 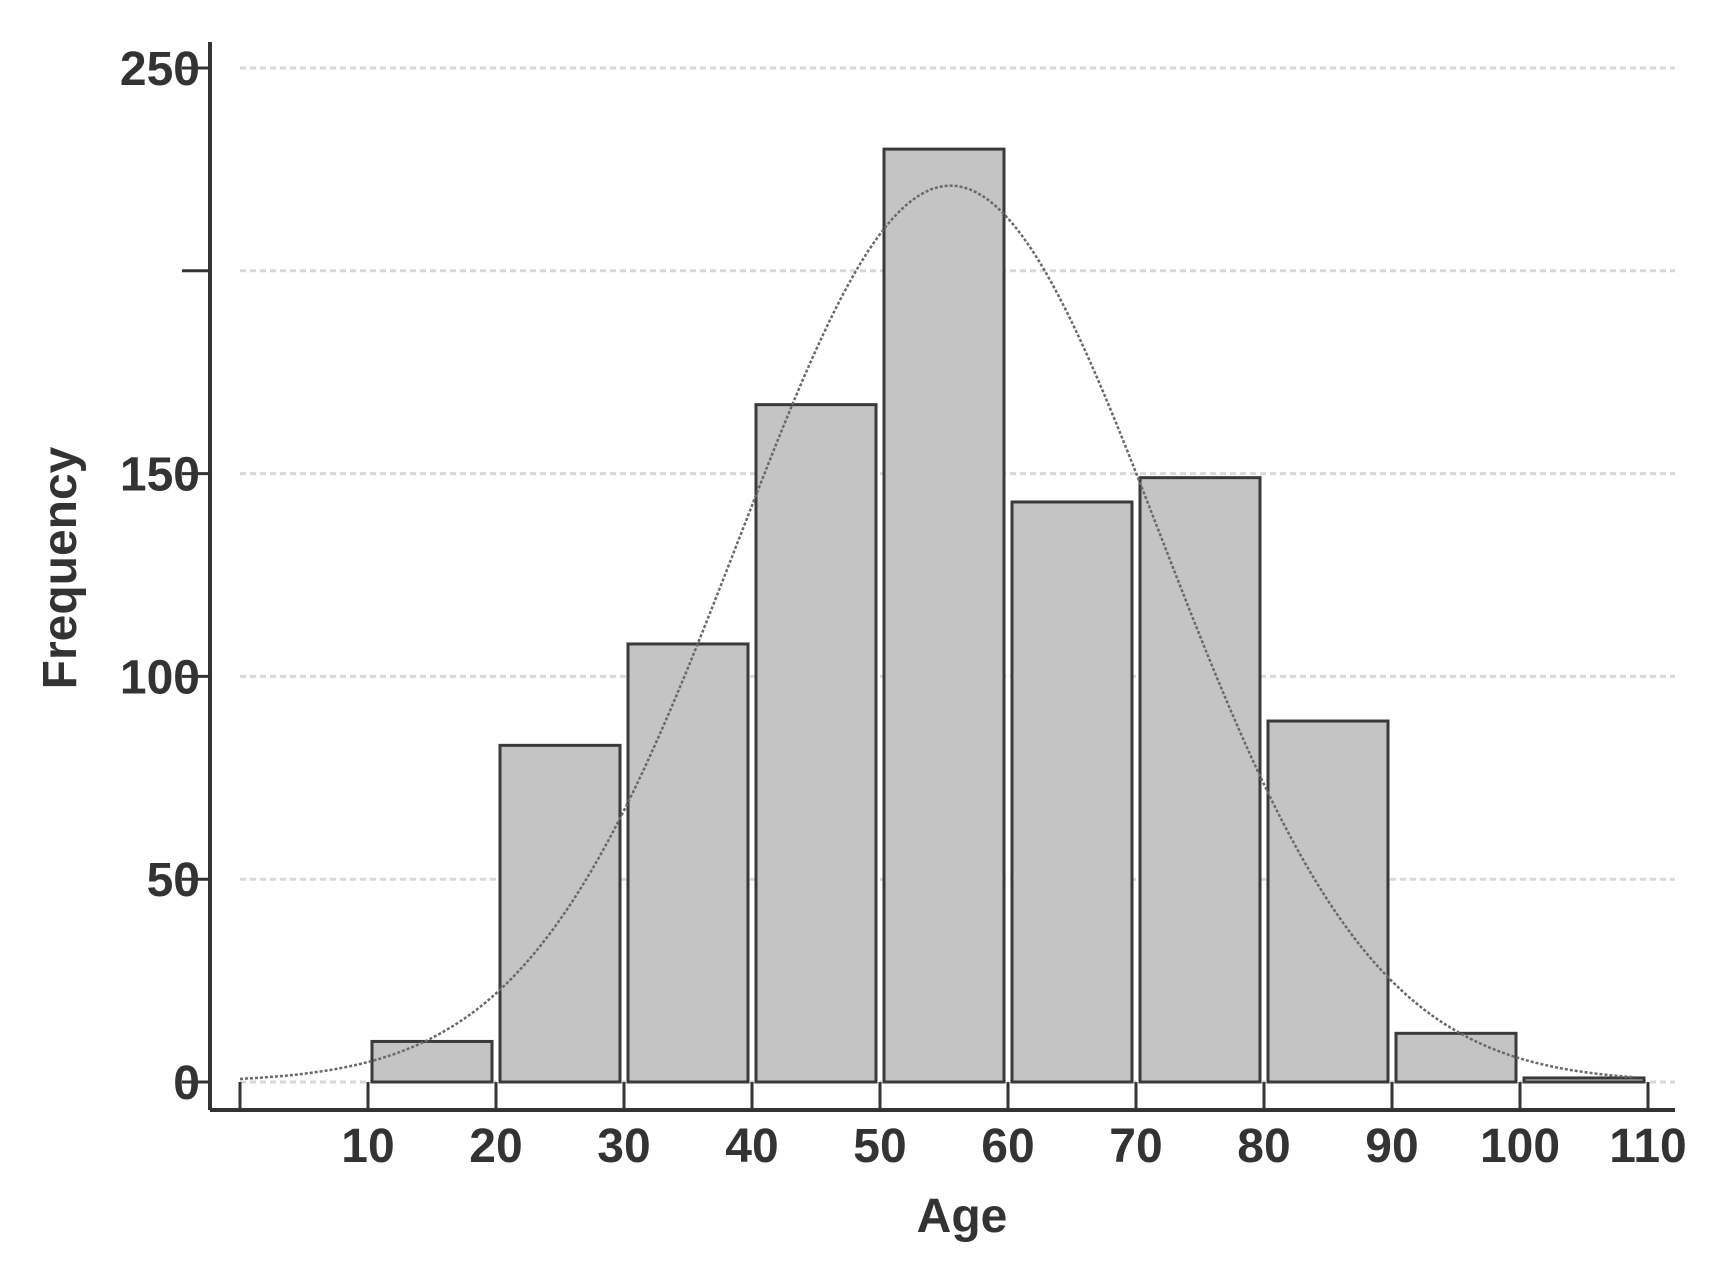 I want to click on x-tick-label-70: 70, so click(x=1135, y=1146).